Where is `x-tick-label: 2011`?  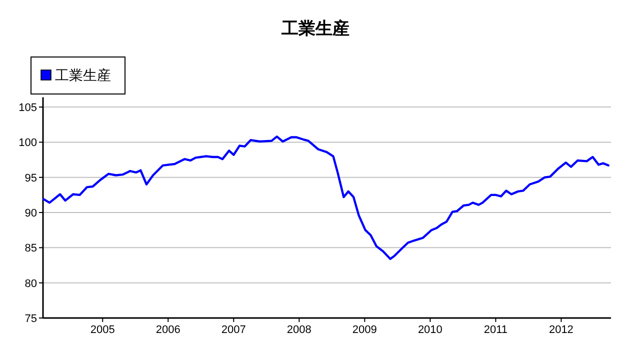
x-tick-label: 2011 is located at coordinates (496, 330).